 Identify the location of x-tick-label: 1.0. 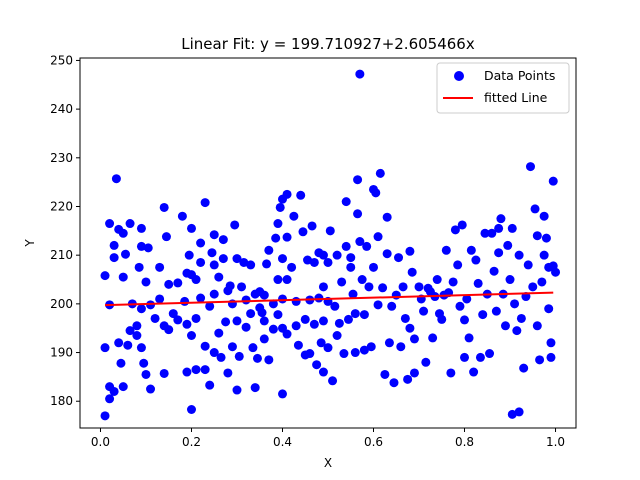
(555, 442).